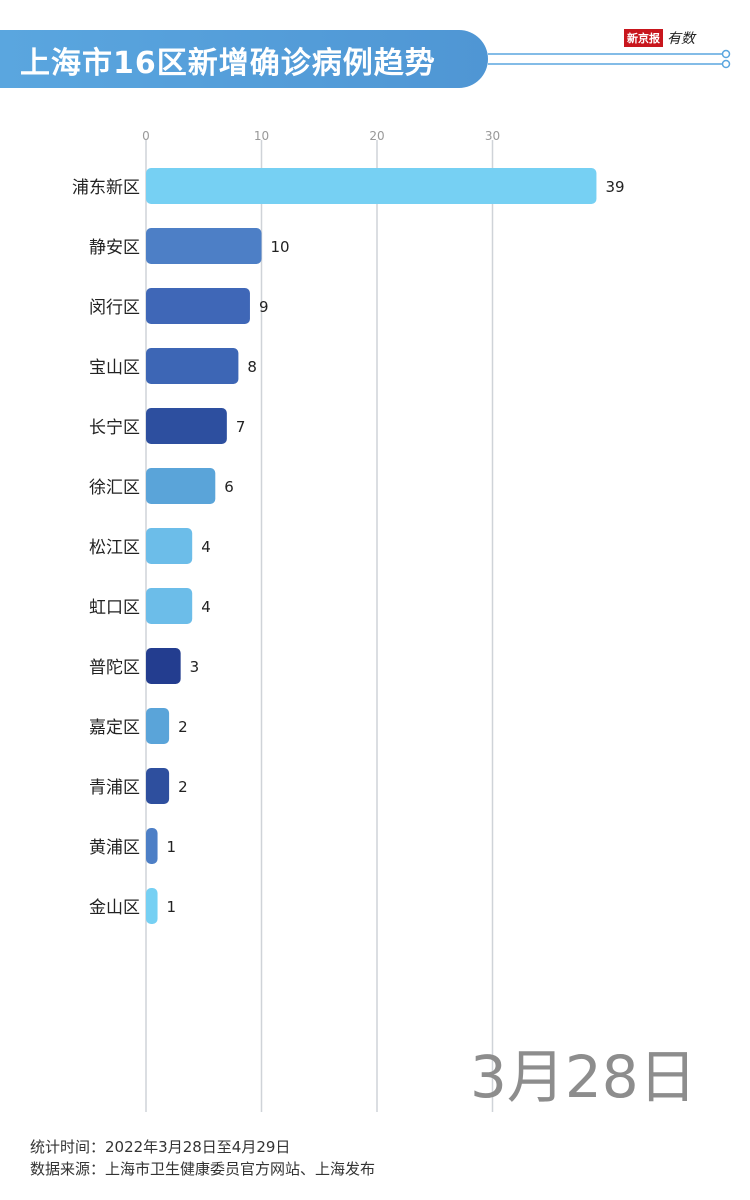 This screenshot has width=750, height=1200. What do you see at coordinates (376, 136) in the screenshot?
I see `x-tick-label: 20` at bounding box center [376, 136].